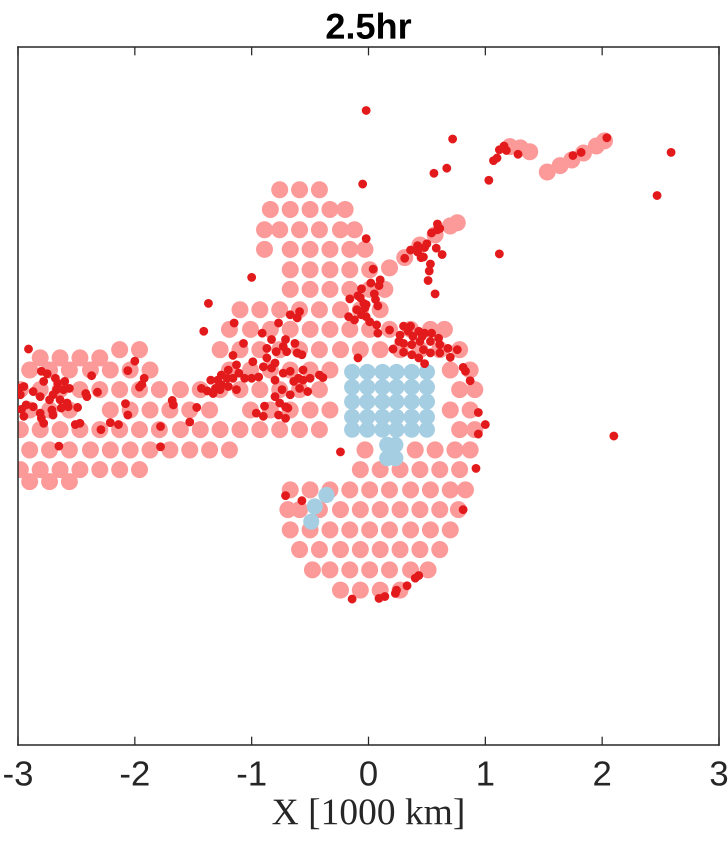 The image size is (728, 853). I want to click on x-tick-label: 1, so click(486, 774).